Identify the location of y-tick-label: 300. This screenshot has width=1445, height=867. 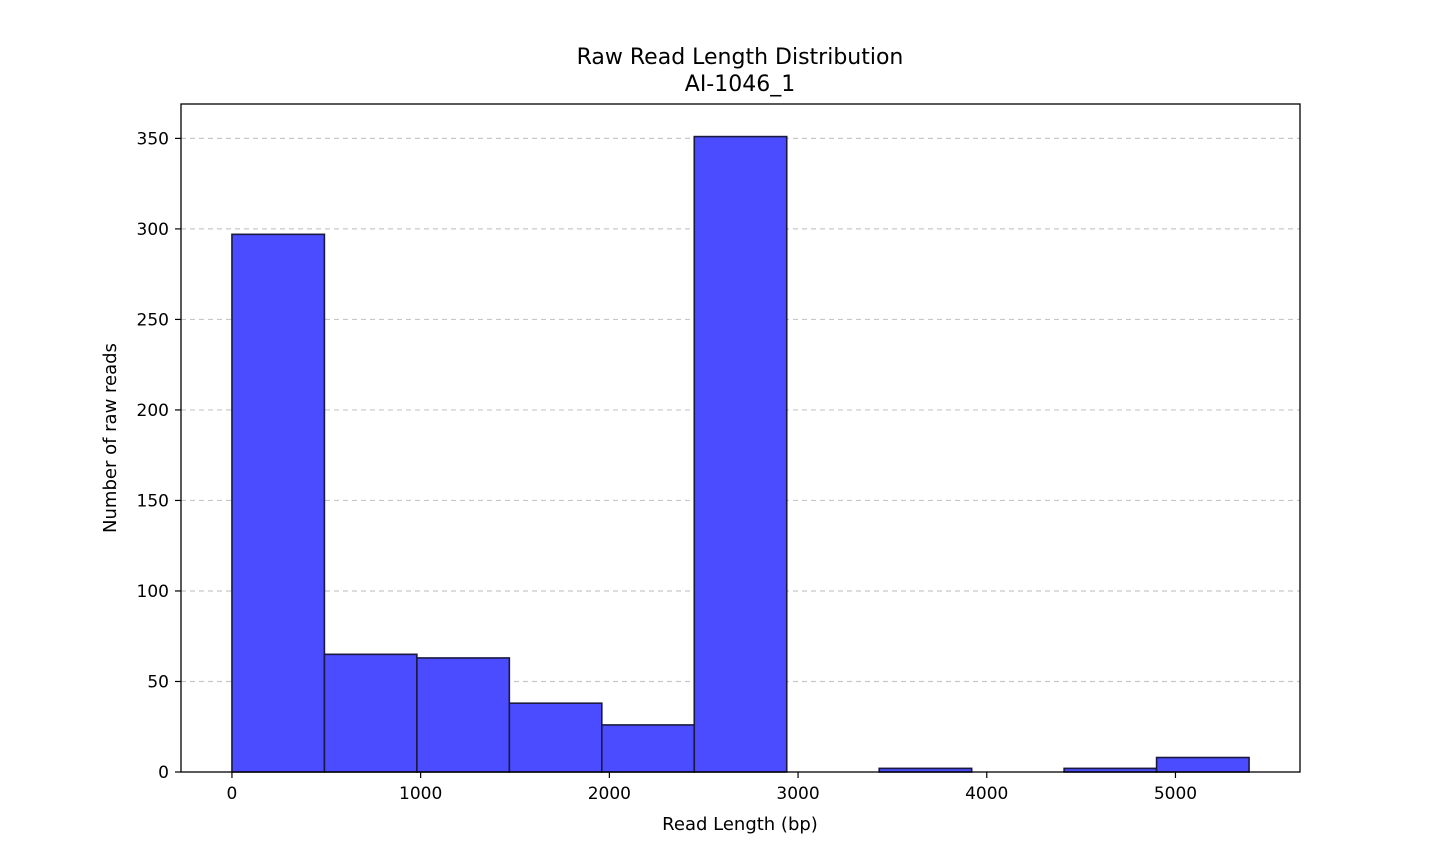
(153, 230).